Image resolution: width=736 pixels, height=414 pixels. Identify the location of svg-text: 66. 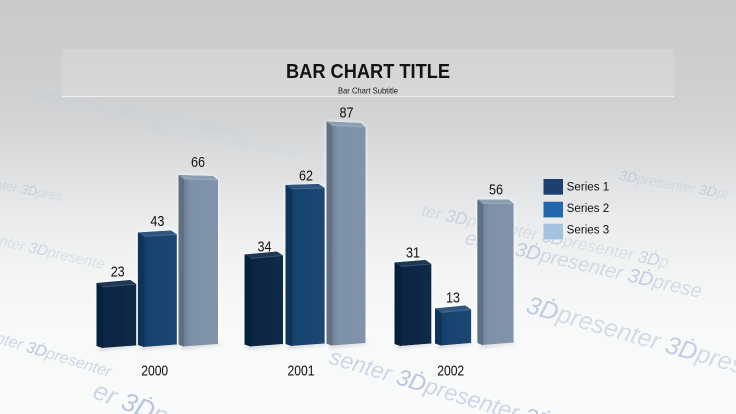
(198, 163).